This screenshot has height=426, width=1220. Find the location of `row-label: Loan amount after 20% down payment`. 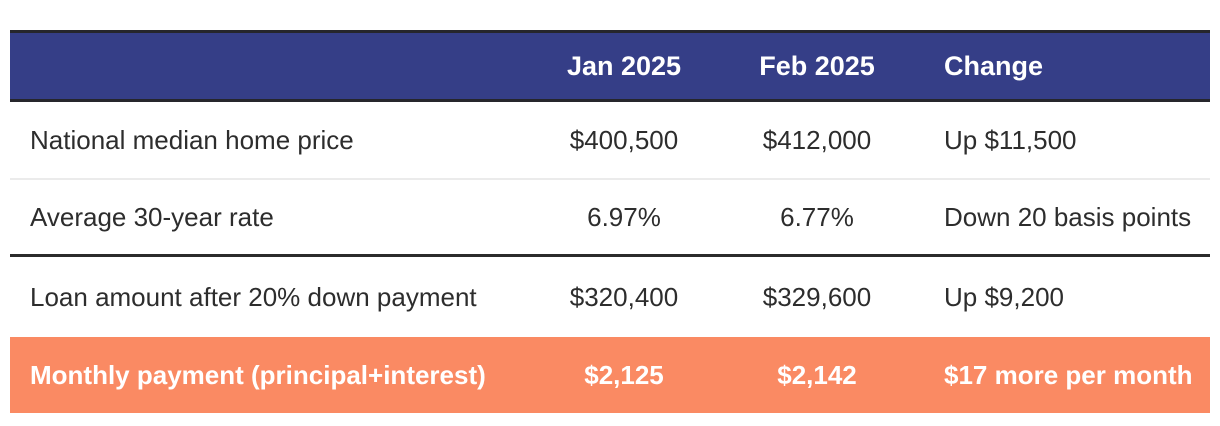

row-label: Loan amount after 20% down payment is located at coordinates (253, 296).